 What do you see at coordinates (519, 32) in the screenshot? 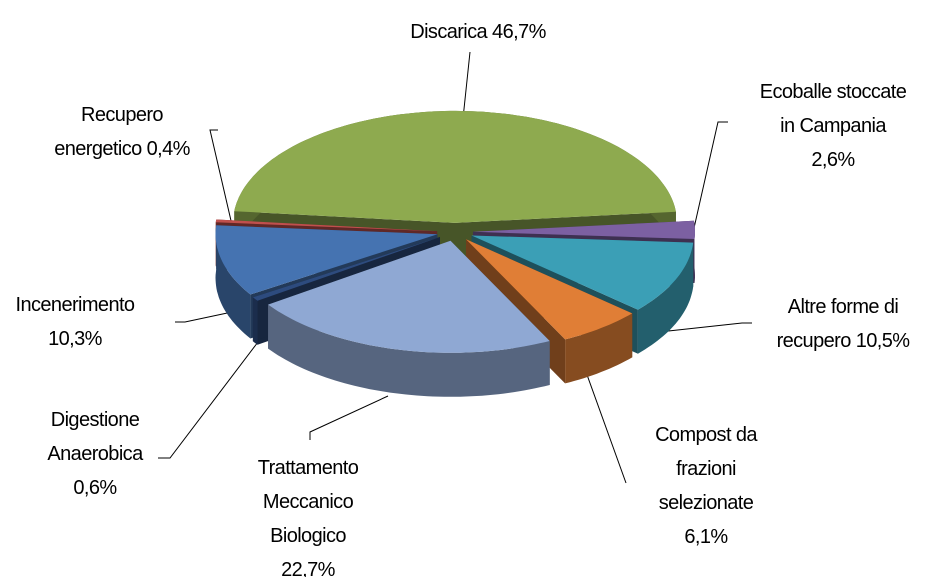
I see `value-label: 46,7%` at bounding box center [519, 32].